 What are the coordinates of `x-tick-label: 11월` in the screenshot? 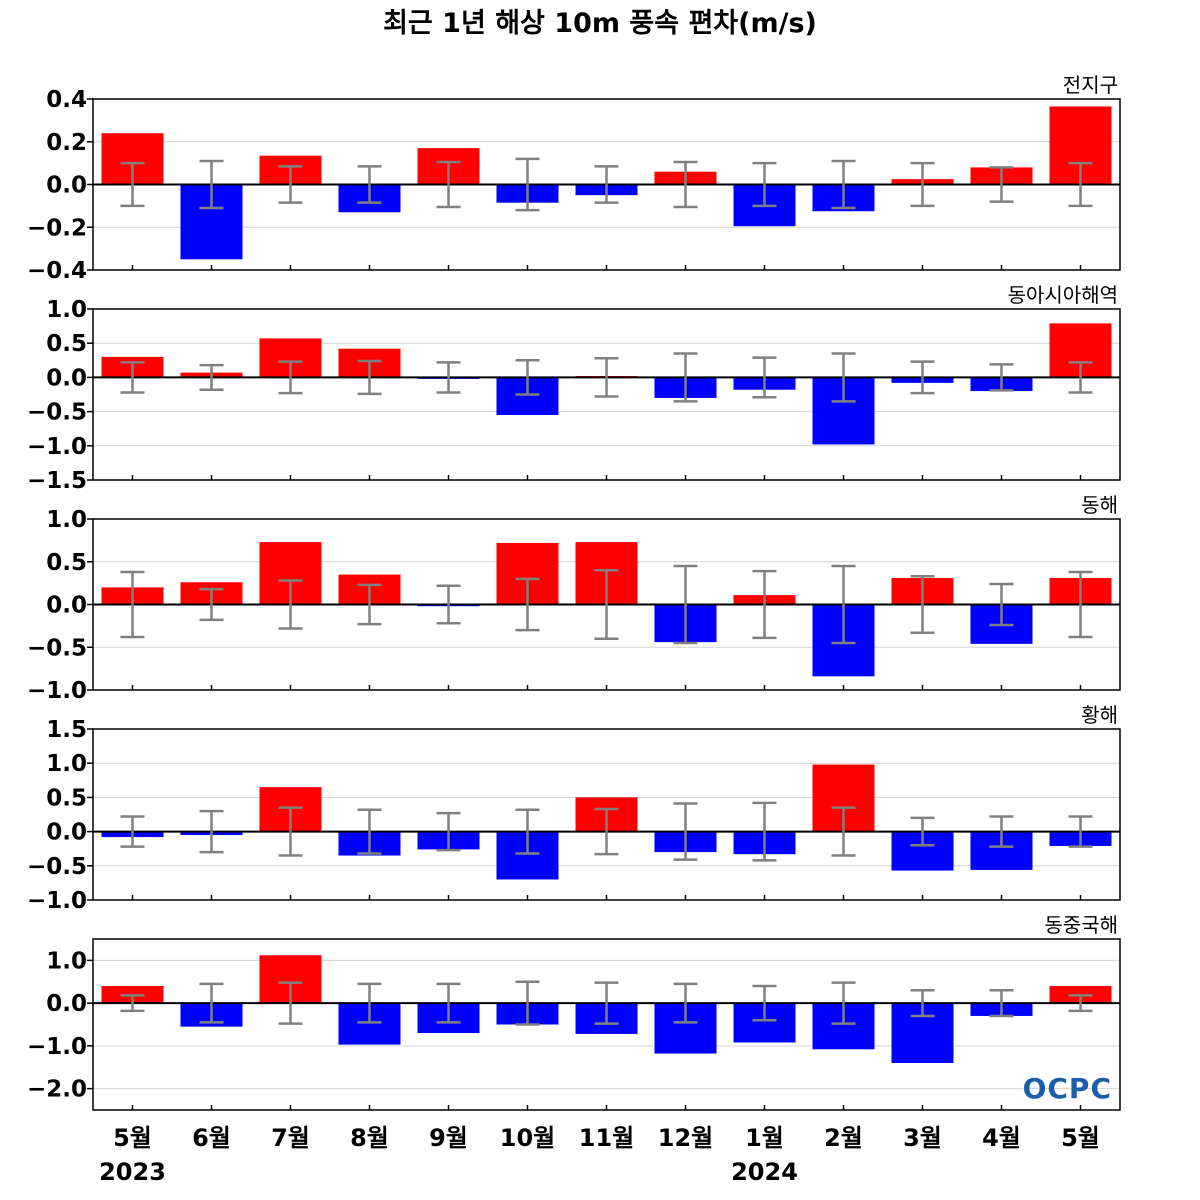 It's located at (606, 1138).